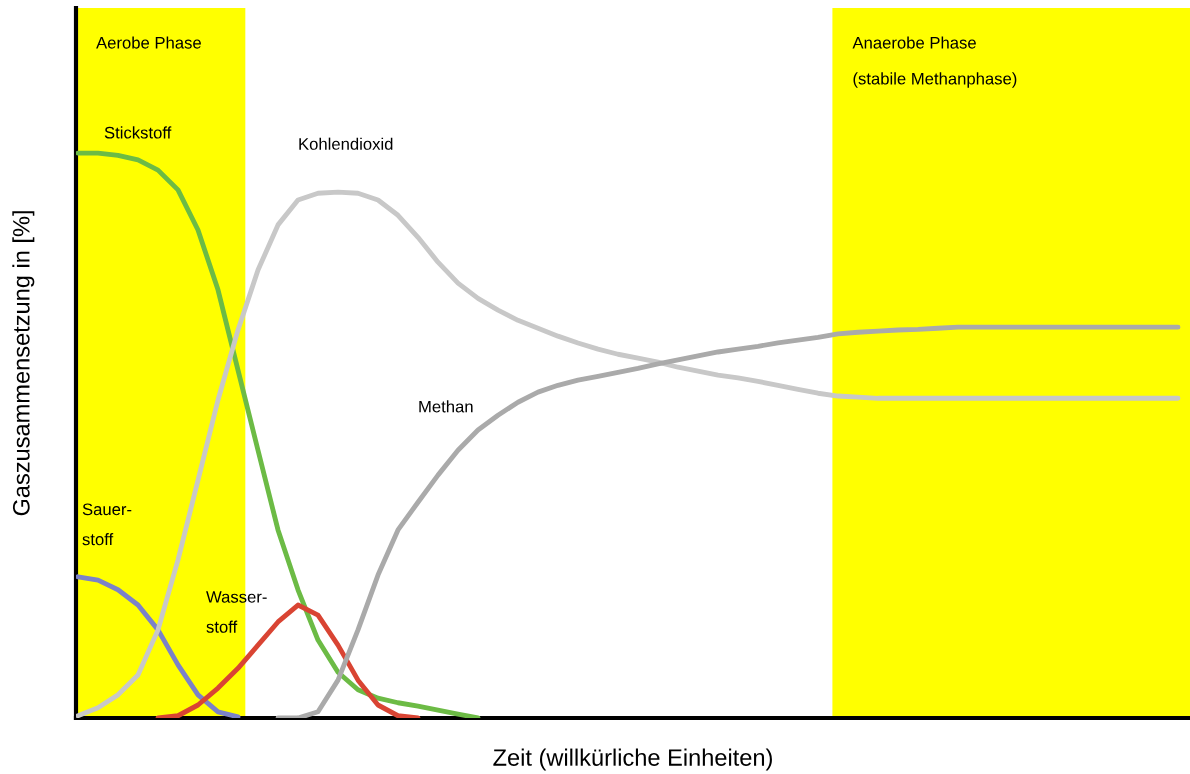 This screenshot has width=1190, height=774. Describe the element at coordinates (23, 363) in the screenshot. I see `y-axis-title: Gaszusammensetzung in [%]` at that location.